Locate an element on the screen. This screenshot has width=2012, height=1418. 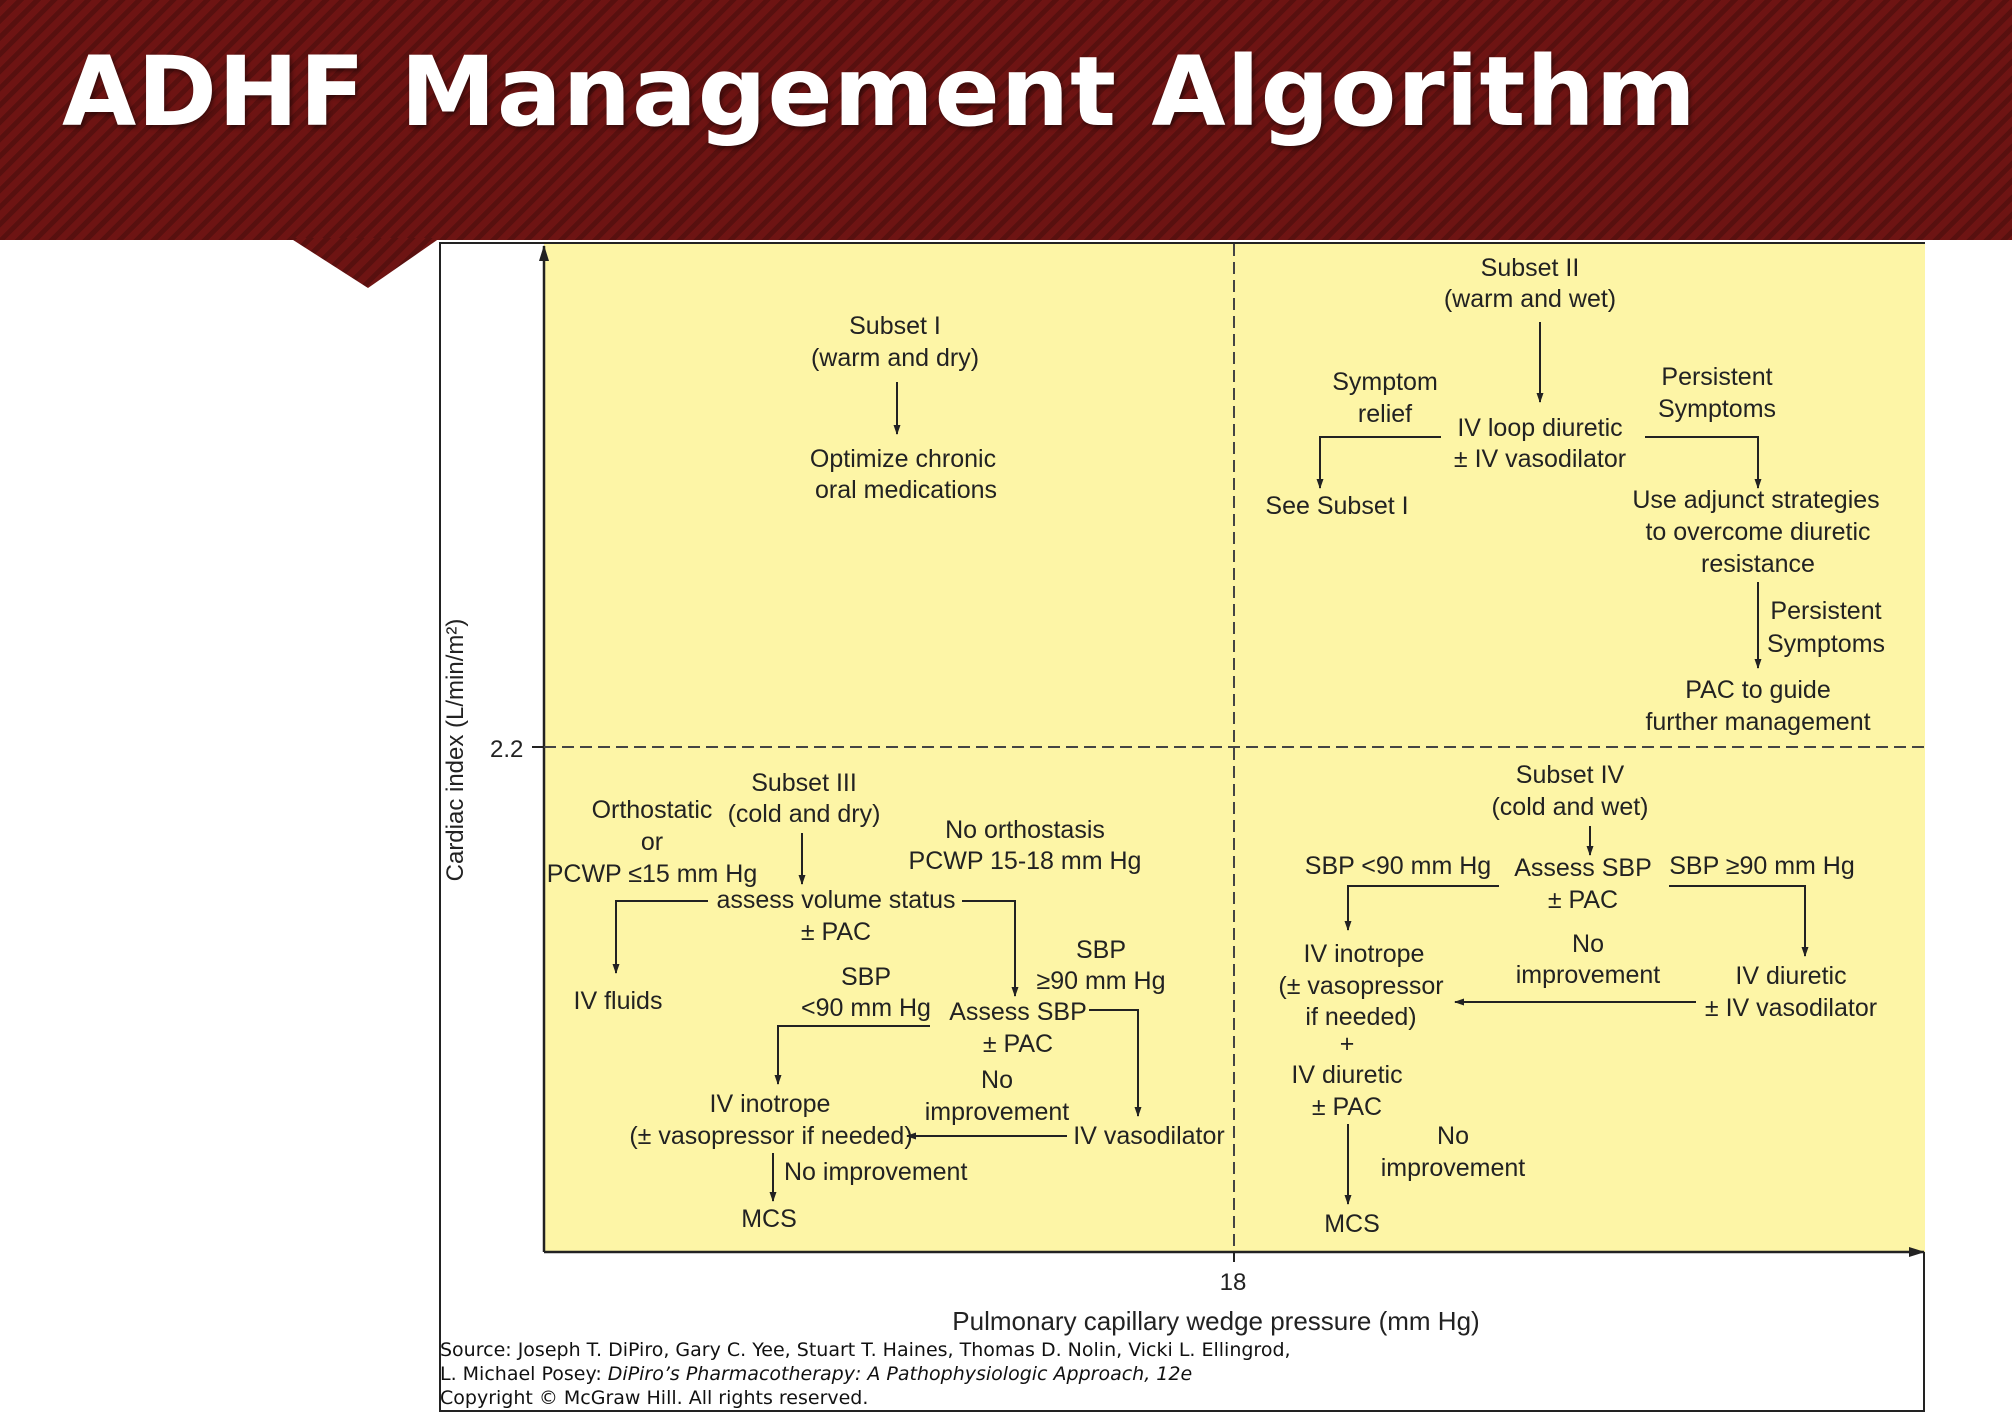
symptom-relief-line2: relief is located at coordinates (1385, 414).